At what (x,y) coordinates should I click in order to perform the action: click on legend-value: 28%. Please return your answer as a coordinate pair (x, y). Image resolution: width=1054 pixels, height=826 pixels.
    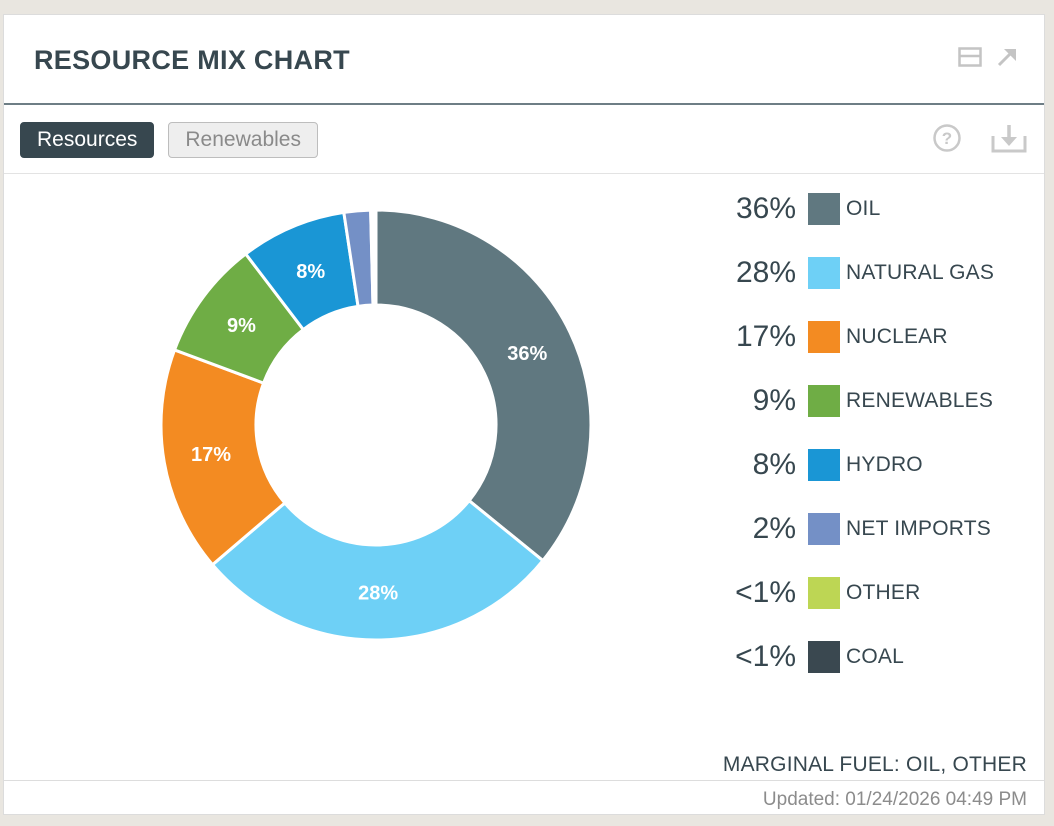
    Looking at the image, I should click on (765, 272).